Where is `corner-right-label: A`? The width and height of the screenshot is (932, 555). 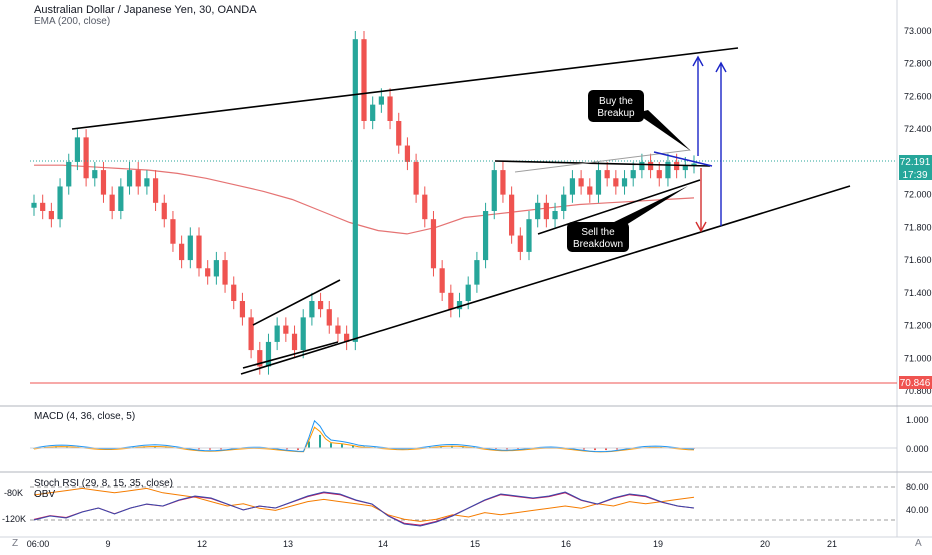 corner-right-label: A is located at coordinates (918, 543).